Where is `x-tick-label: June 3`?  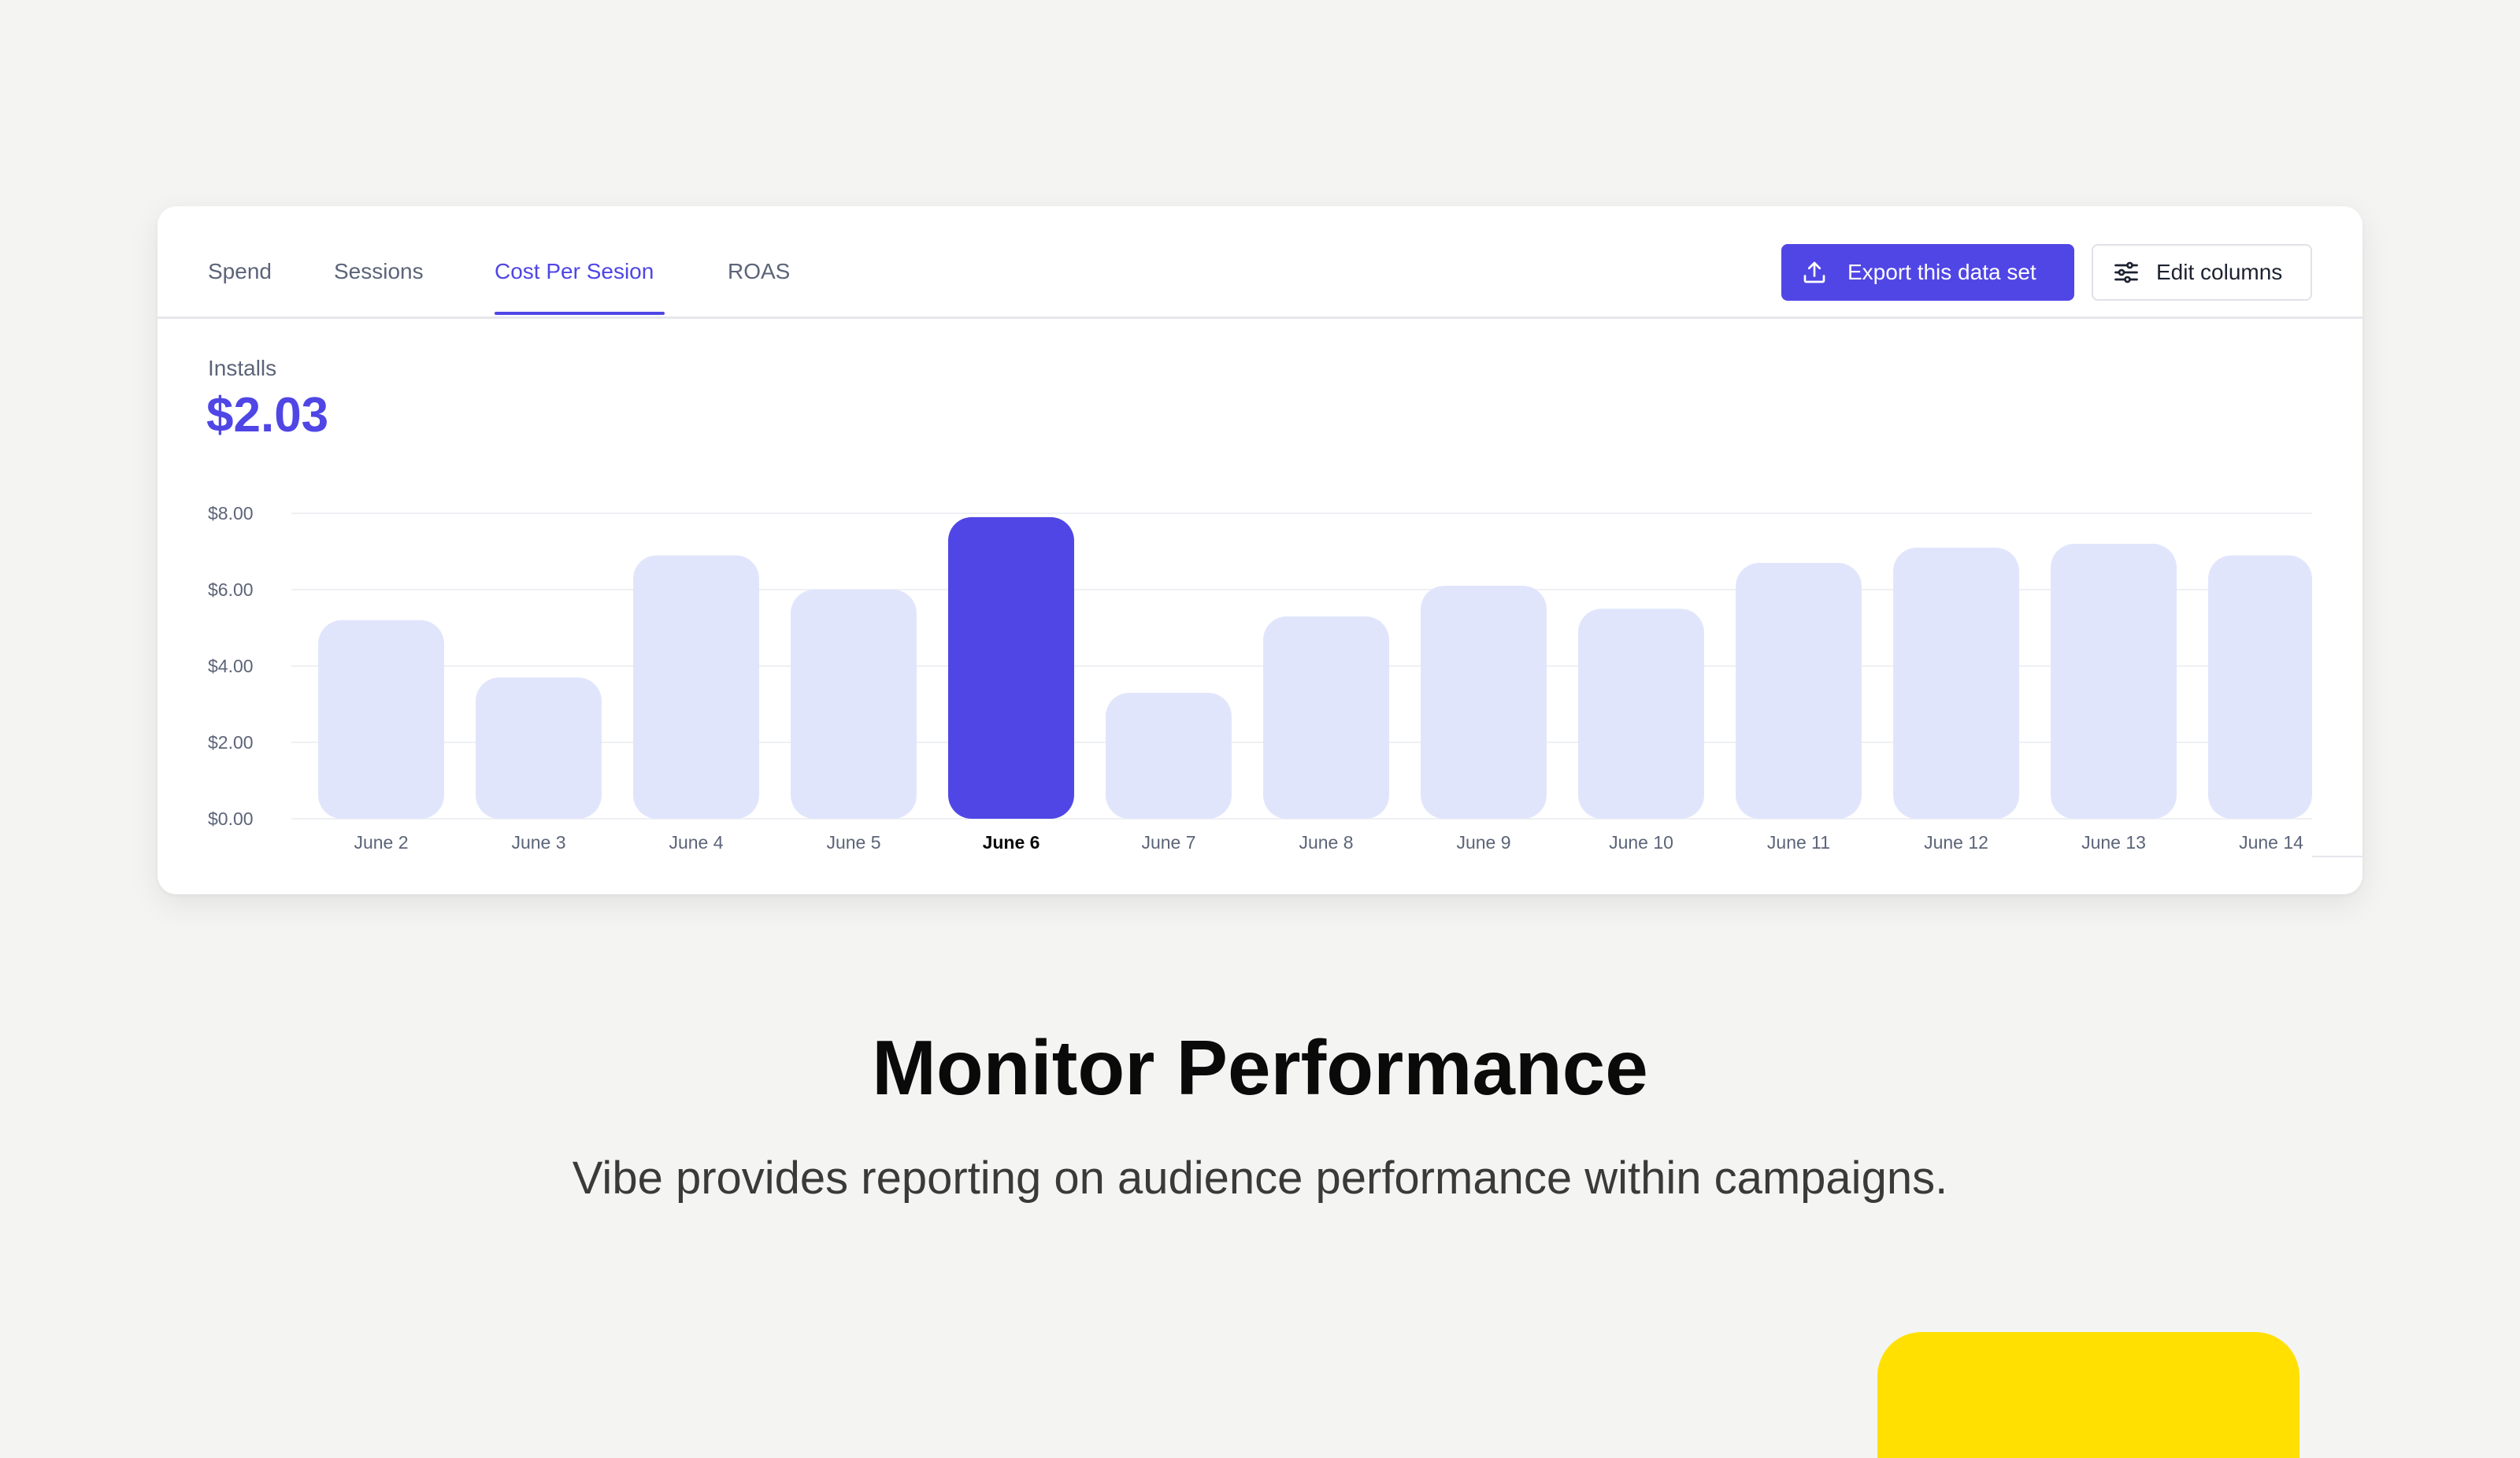
x-tick-label: June 3 is located at coordinates (538, 842).